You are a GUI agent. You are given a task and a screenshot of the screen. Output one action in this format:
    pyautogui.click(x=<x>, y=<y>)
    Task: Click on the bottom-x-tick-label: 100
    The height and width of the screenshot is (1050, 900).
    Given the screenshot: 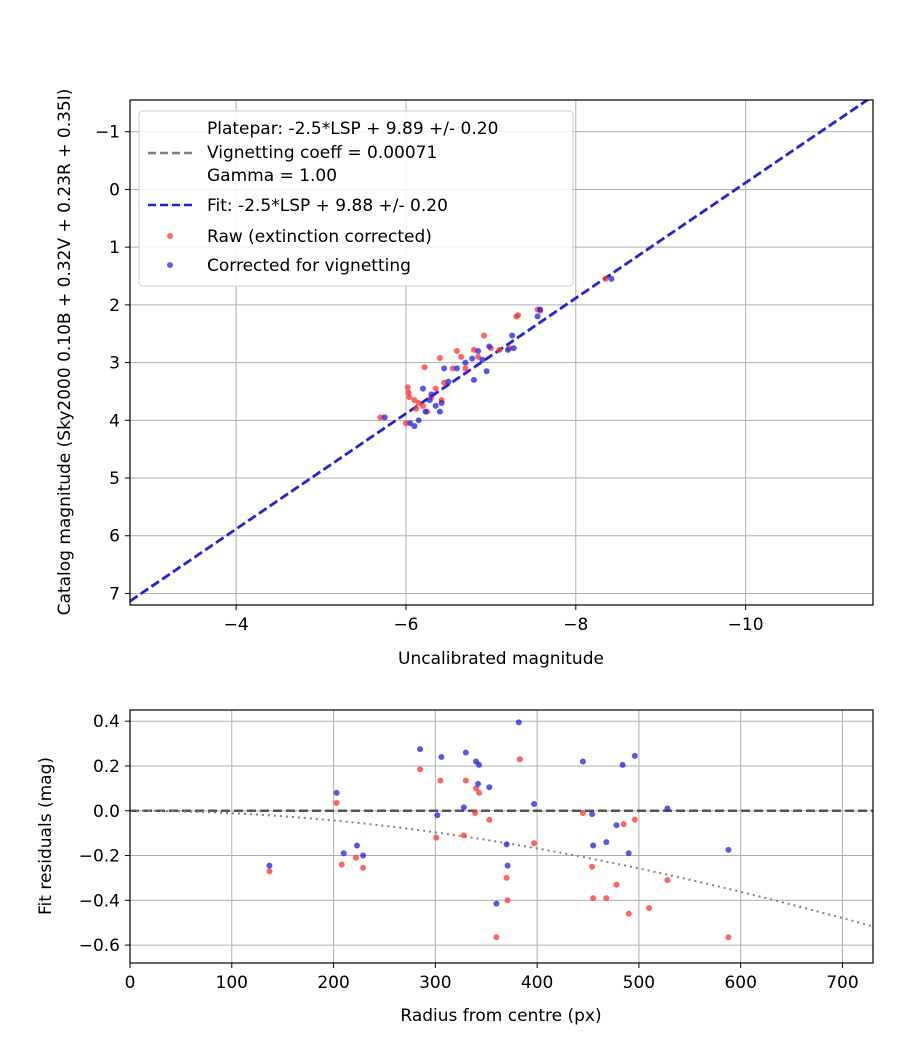 What is the action you would take?
    pyautogui.click(x=232, y=983)
    